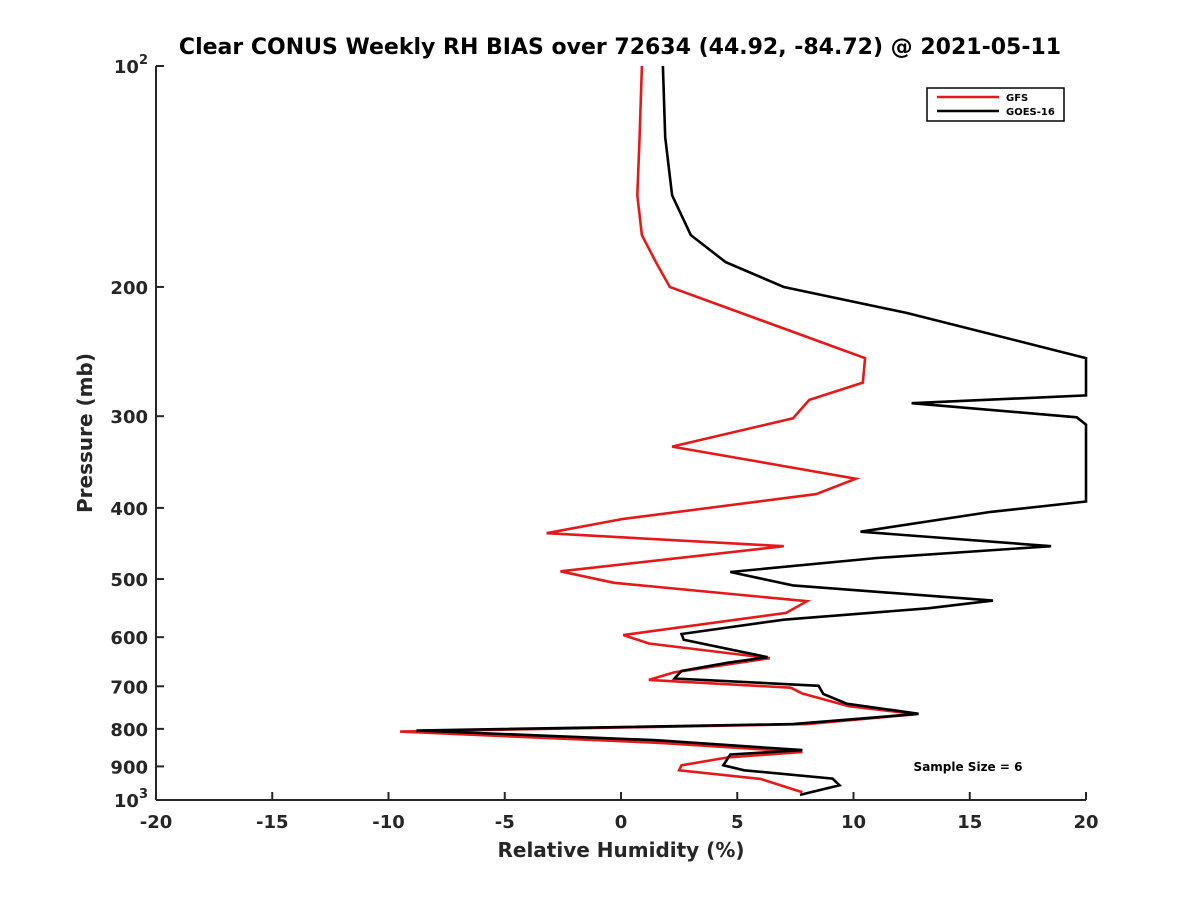 This screenshot has height=900, width=1200. What do you see at coordinates (505, 822) in the screenshot?
I see `x-tick-label: -5` at bounding box center [505, 822].